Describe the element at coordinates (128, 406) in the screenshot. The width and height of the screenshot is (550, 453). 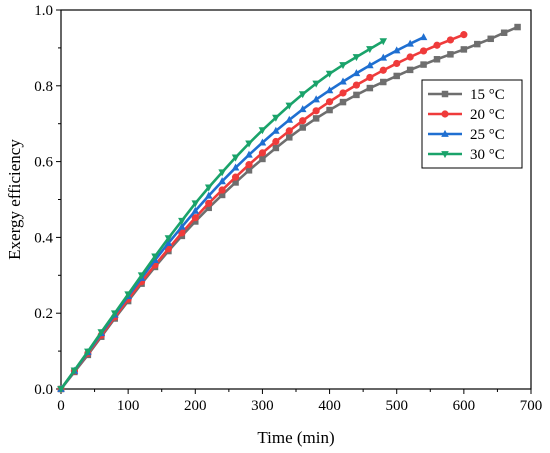
I see `x-tick-label: 100` at that location.